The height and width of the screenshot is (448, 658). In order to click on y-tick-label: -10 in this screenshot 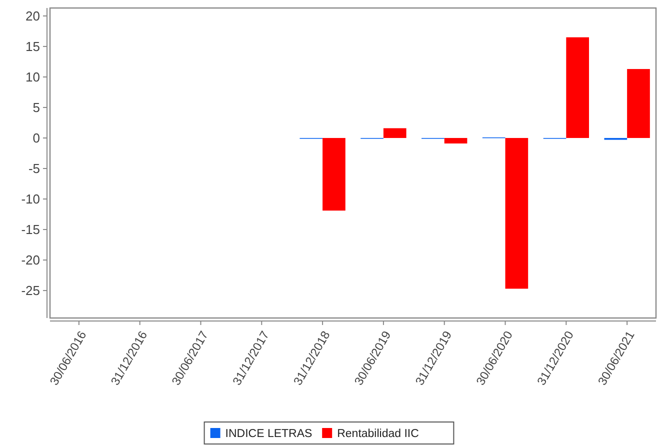, I will do `click(30, 199)`.